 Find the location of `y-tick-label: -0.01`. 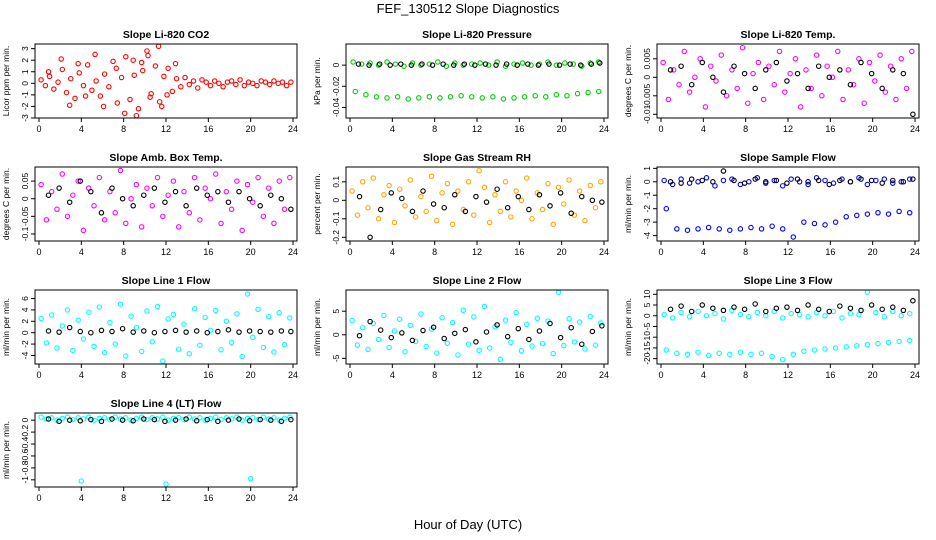

y-tick-label: -0.01 is located at coordinates (647, 114).